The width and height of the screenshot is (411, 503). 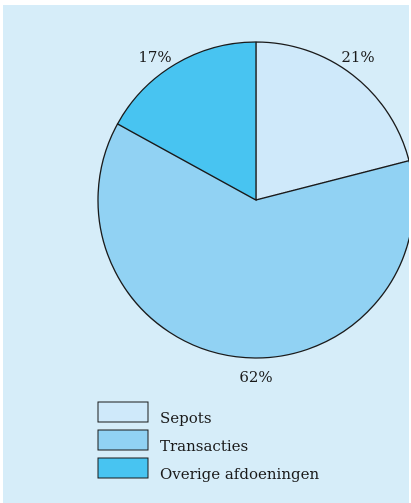 I want to click on legend-label-sepots: Sepots, so click(x=186, y=418).